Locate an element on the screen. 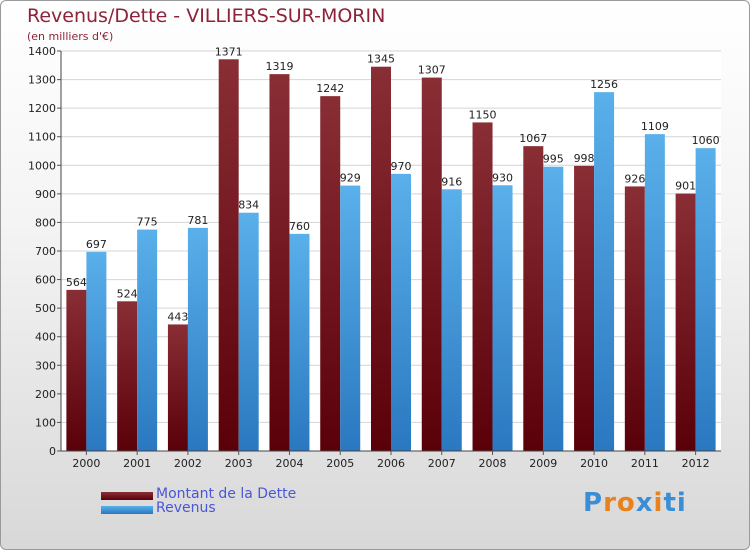 The height and width of the screenshot is (550, 750). x-tick-label: 2006 is located at coordinates (391, 463).